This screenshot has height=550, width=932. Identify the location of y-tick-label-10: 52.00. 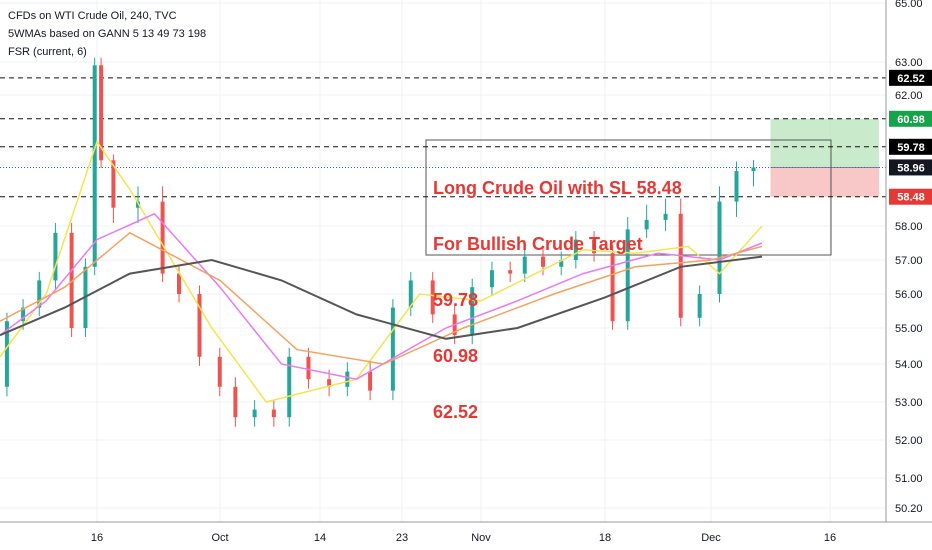
(909, 441).